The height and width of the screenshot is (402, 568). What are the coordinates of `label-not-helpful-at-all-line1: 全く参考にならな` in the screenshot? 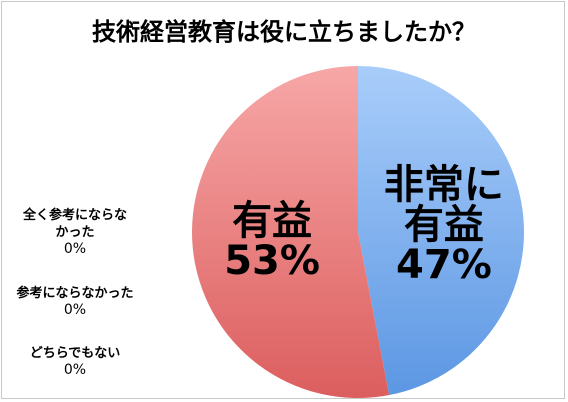 It's located at (74, 215).